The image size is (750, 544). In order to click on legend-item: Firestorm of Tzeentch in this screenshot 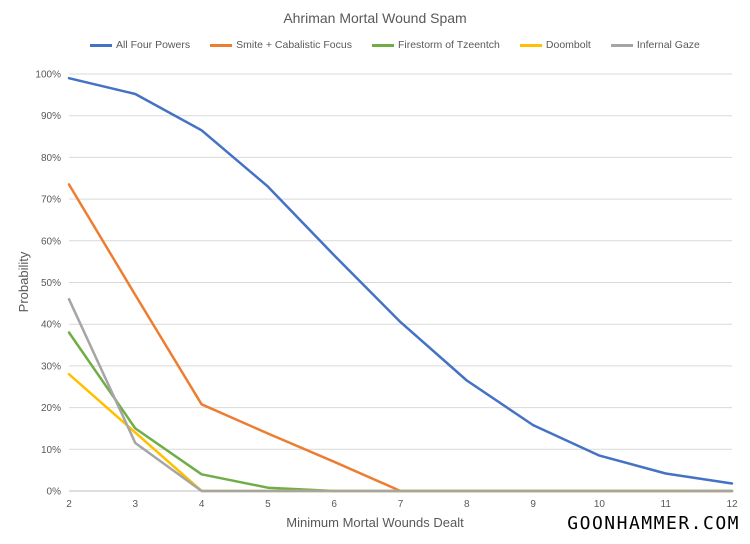, I will do `click(435, 45)`.